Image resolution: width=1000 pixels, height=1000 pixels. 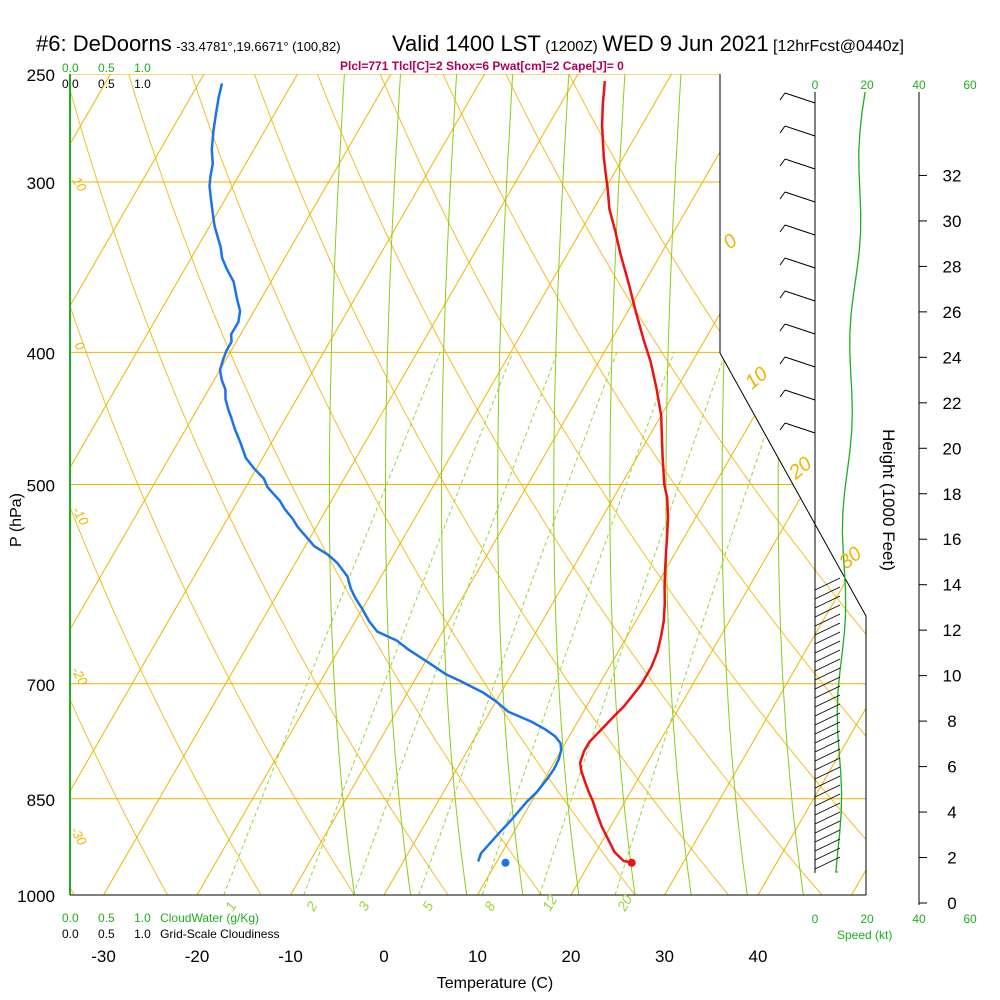 I want to click on dry-adiabat-label: -10, so click(x=80, y=516).